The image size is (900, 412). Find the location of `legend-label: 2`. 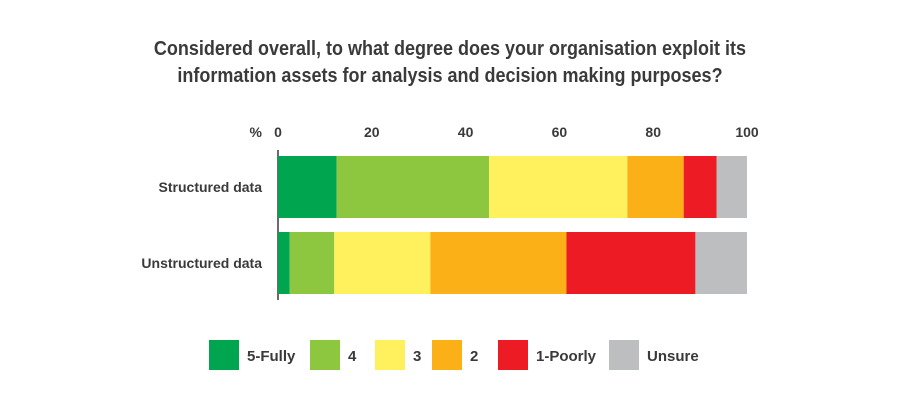

legend-label: 2 is located at coordinates (474, 356).